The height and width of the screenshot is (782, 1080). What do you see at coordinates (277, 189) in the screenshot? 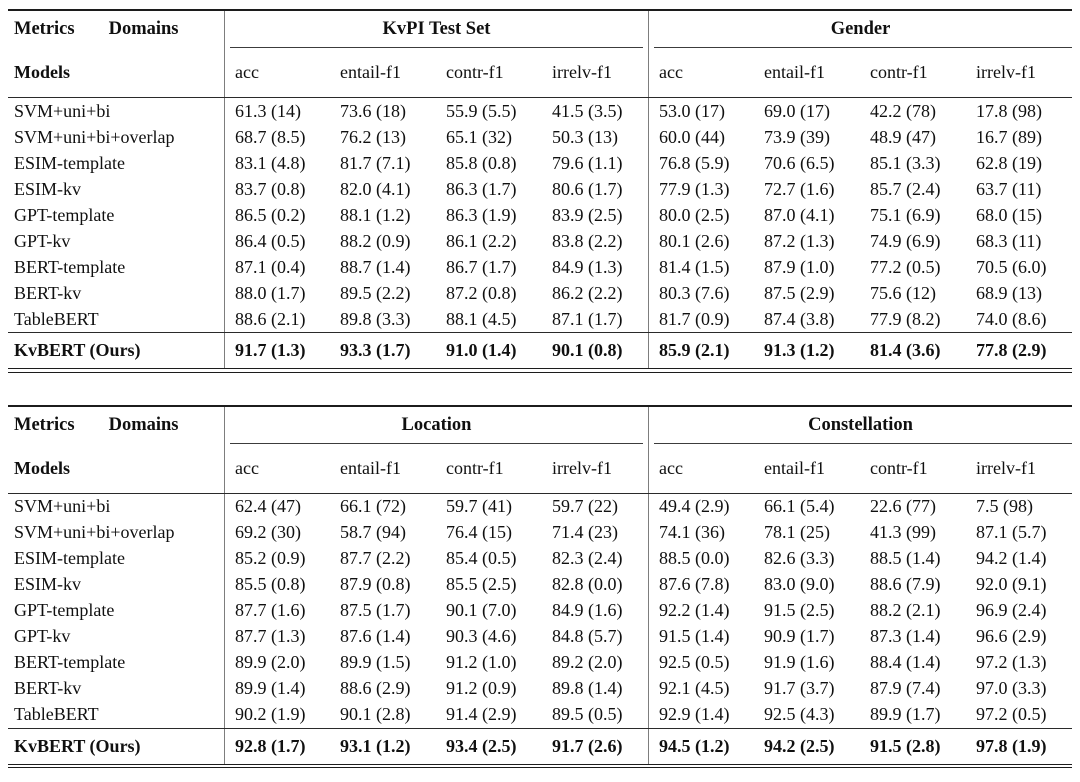
I see `value-cell: 83.7 (0.8)` at bounding box center [277, 189].